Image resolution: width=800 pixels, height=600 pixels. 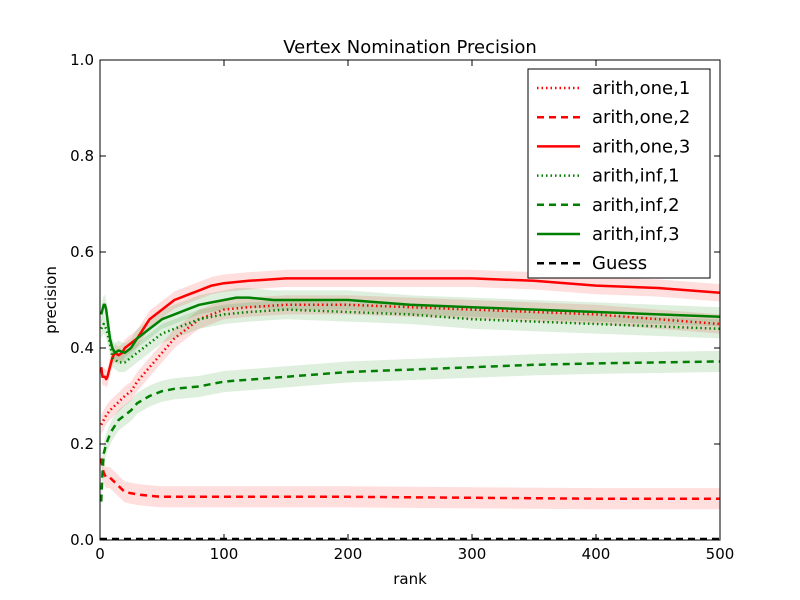 What do you see at coordinates (636, 234) in the screenshot?
I see `legend-label: arith,inf,3` at bounding box center [636, 234].